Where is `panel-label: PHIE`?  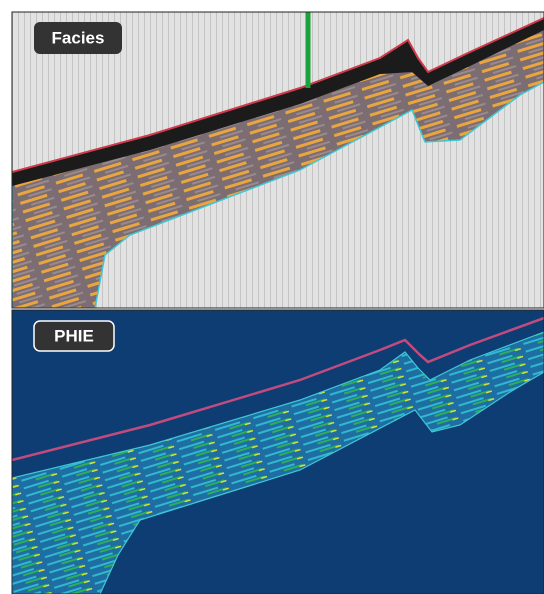 panel-label: PHIE is located at coordinates (74, 335).